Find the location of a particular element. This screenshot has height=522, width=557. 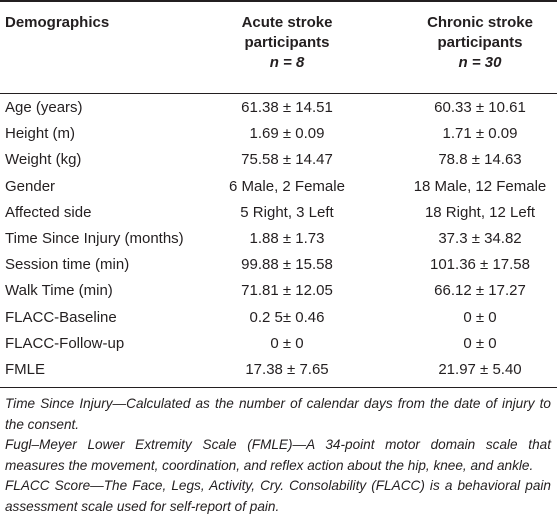

row-label: Walk Time (min) is located at coordinates (59, 291).